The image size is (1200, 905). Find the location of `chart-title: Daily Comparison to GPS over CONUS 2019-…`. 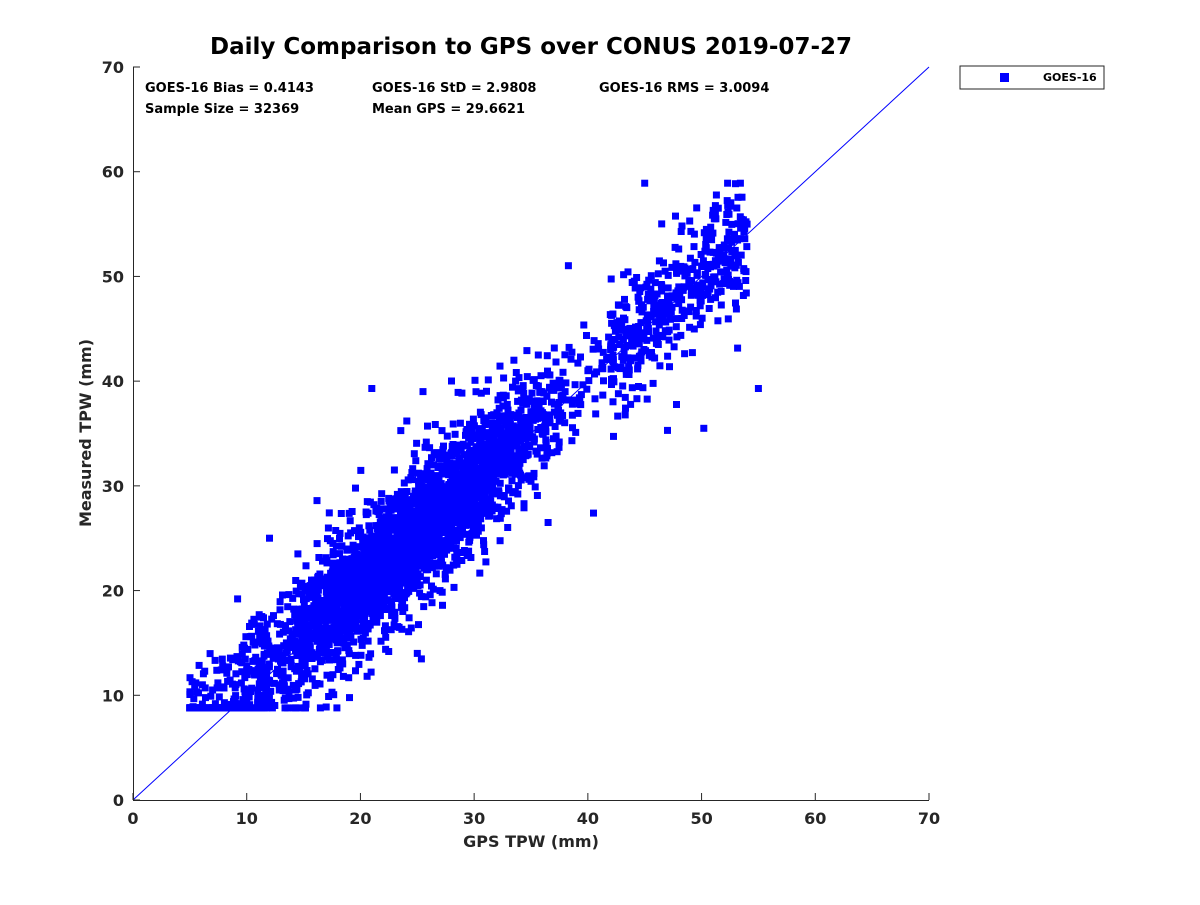

chart-title: Daily Comparison to GPS over CONUS 2019-… is located at coordinates (531, 47).